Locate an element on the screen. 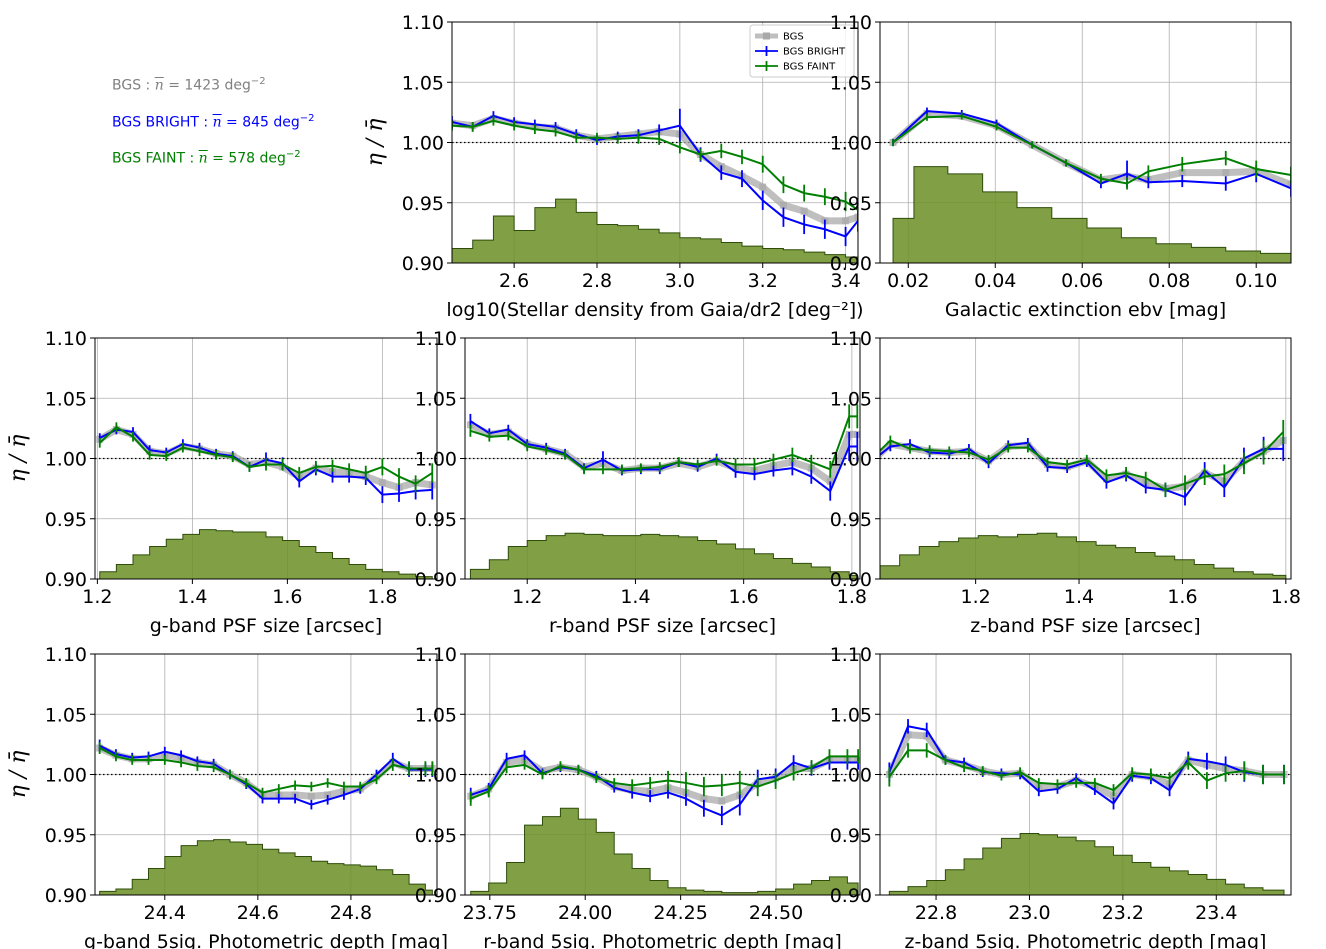 The width and height of the screenshot is (1326, 949). stat-line-bgs: BGS : n = 1423 deg−2 is located at coordinates (189, 85).